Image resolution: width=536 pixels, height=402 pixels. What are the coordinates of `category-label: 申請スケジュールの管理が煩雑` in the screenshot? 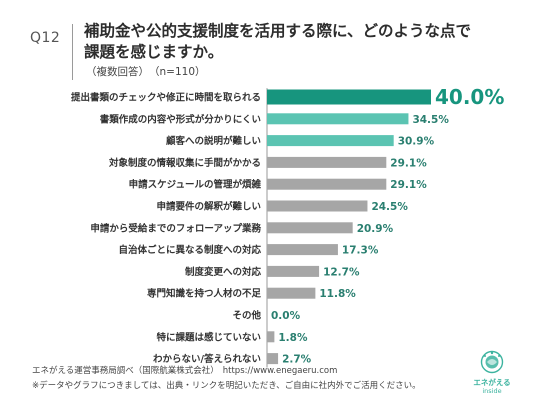 It's located at (195, 185).